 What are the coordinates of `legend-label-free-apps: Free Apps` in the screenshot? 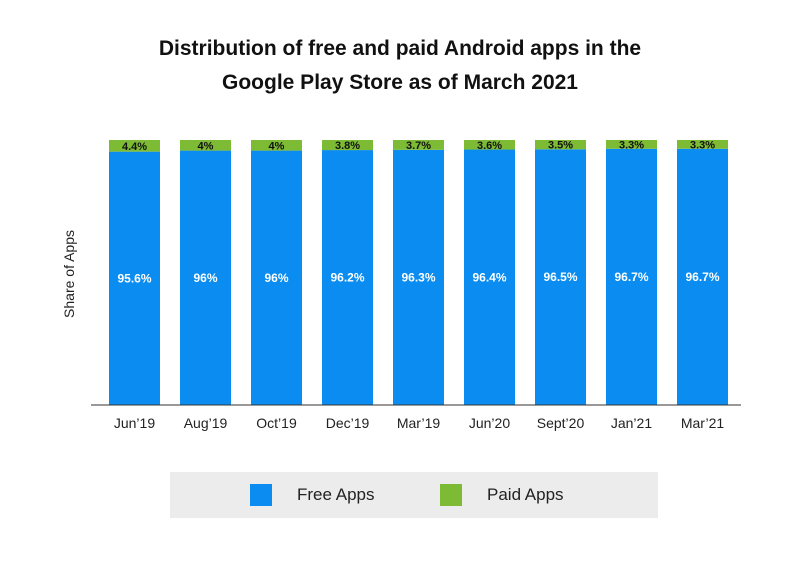 It's located at (336, 494).